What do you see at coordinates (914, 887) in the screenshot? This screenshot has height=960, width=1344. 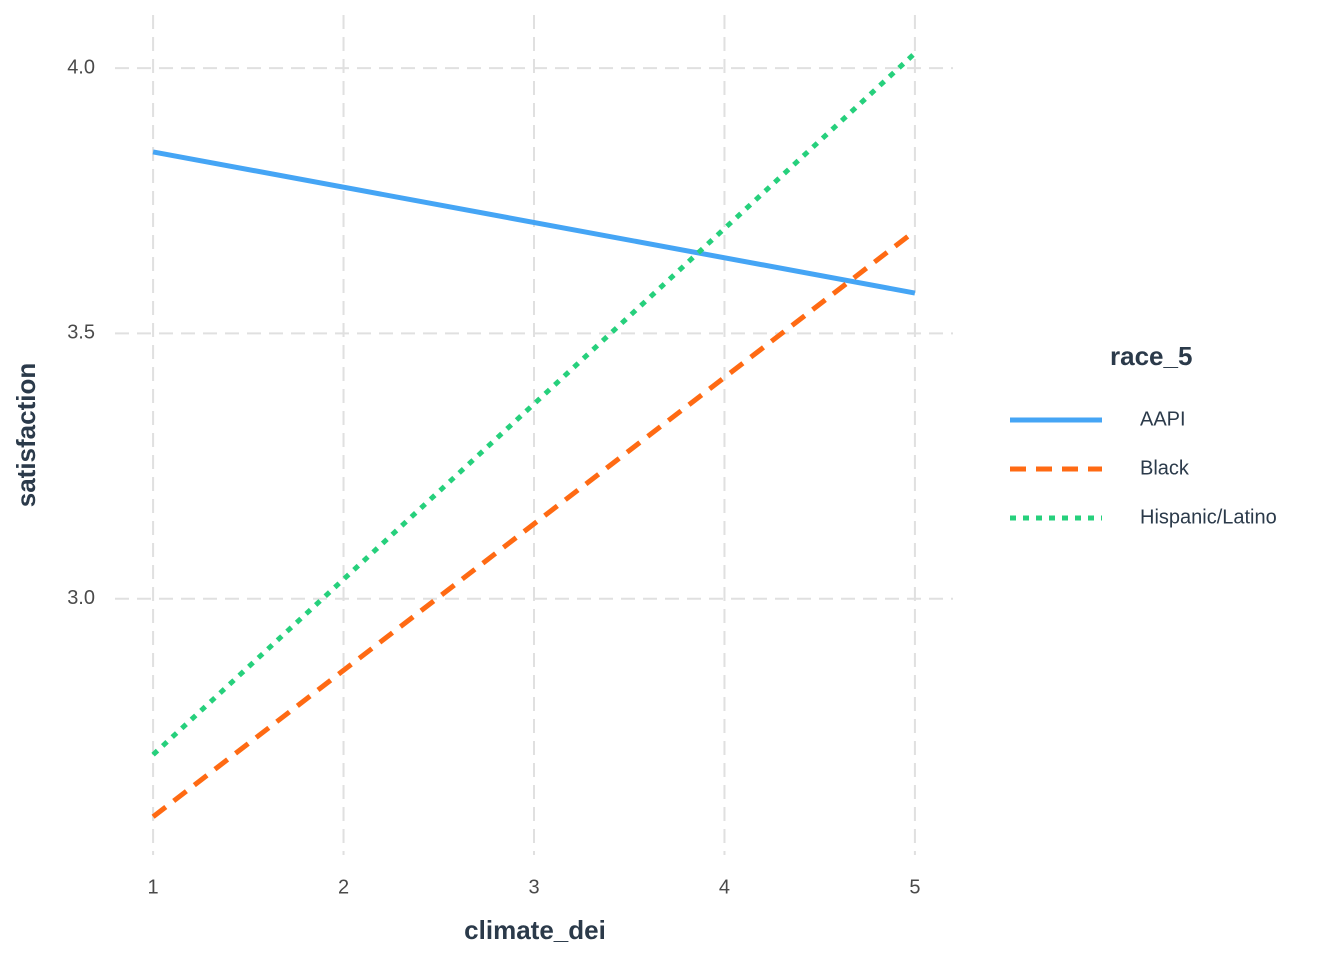 I see `x-tick-label: 5` at bounding box center [914, 887].